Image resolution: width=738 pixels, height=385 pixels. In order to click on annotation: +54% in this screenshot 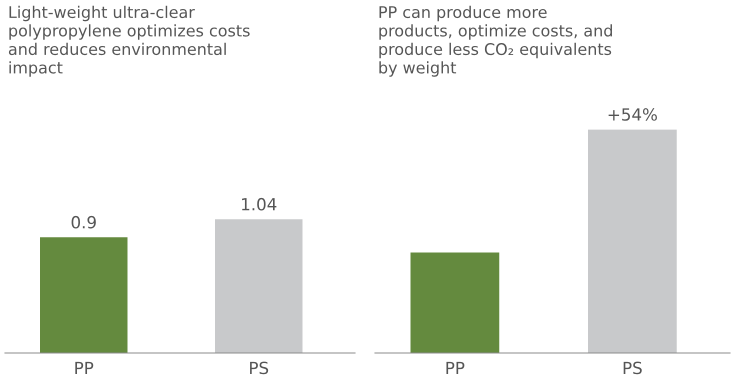, I will do `click(632, 114)`.